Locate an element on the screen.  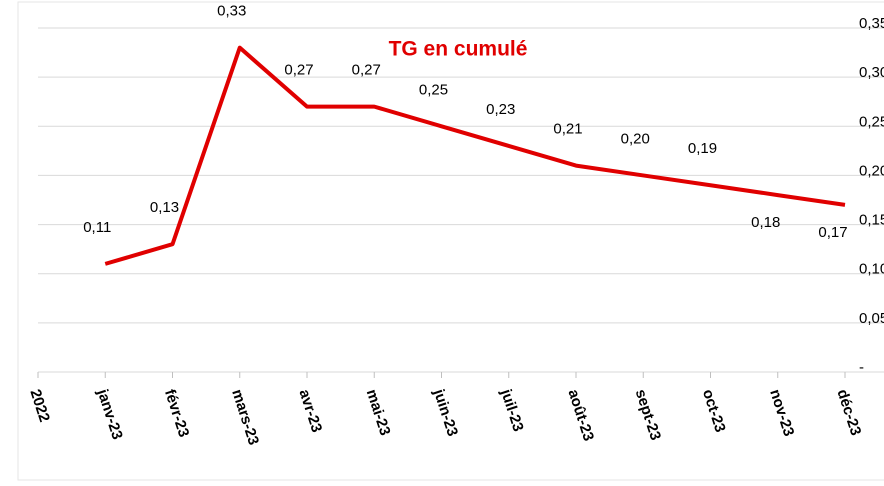
x-tick-label: juil-23 is located at coordinates (512, 409).